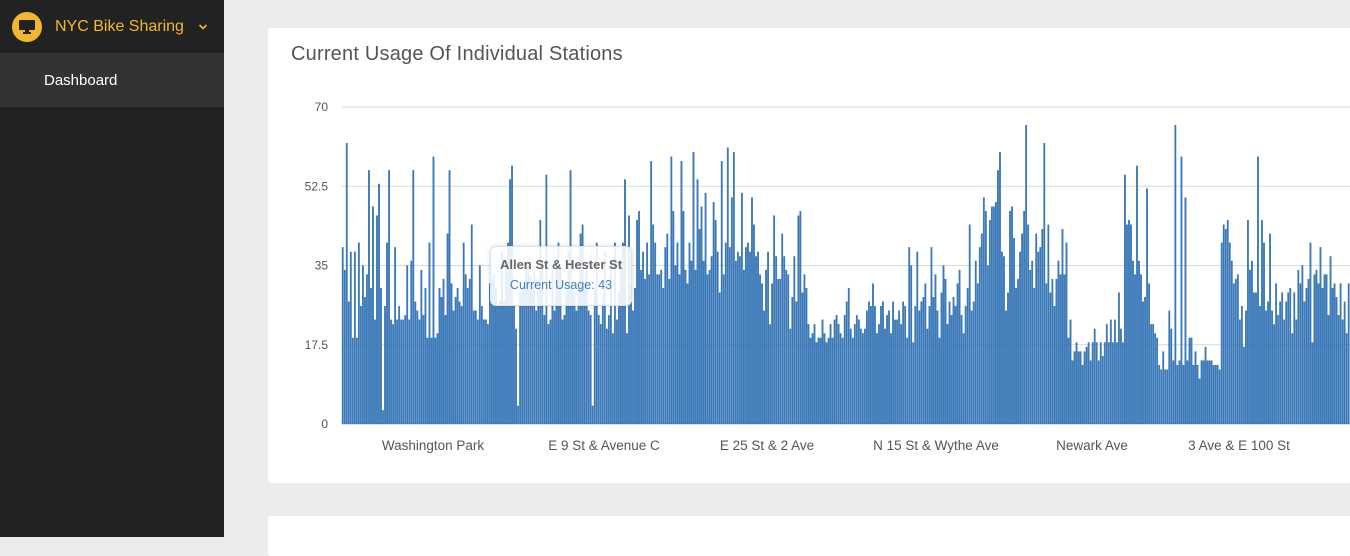  I want to click on brand-menu: NYC Bike Sharing, so click(112, 26).